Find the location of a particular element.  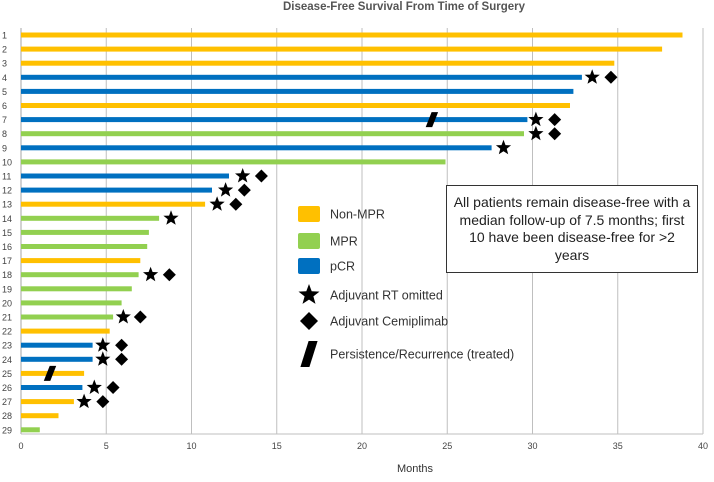

x-tick-labels: 0 5 10 15 20 25 30 35 40 is located at coordinates (363, 446).